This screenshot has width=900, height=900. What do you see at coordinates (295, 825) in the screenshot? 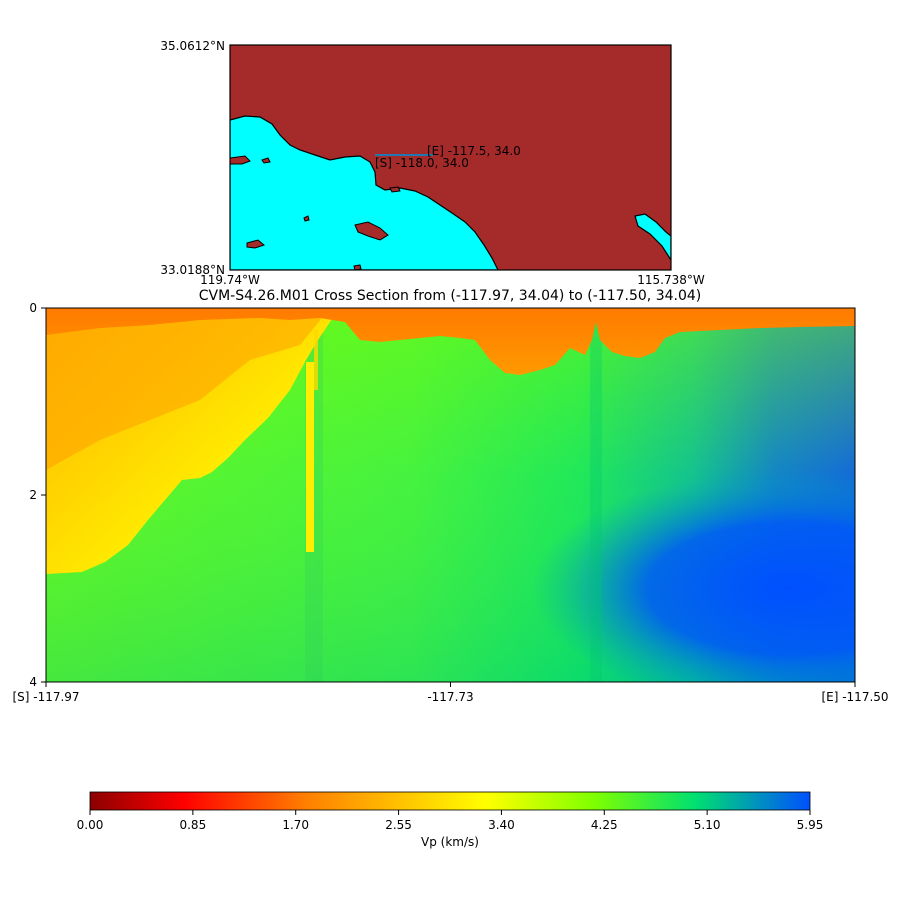
I see `colorbar-tick-label: 1.70` at bounding box center [295, 825].